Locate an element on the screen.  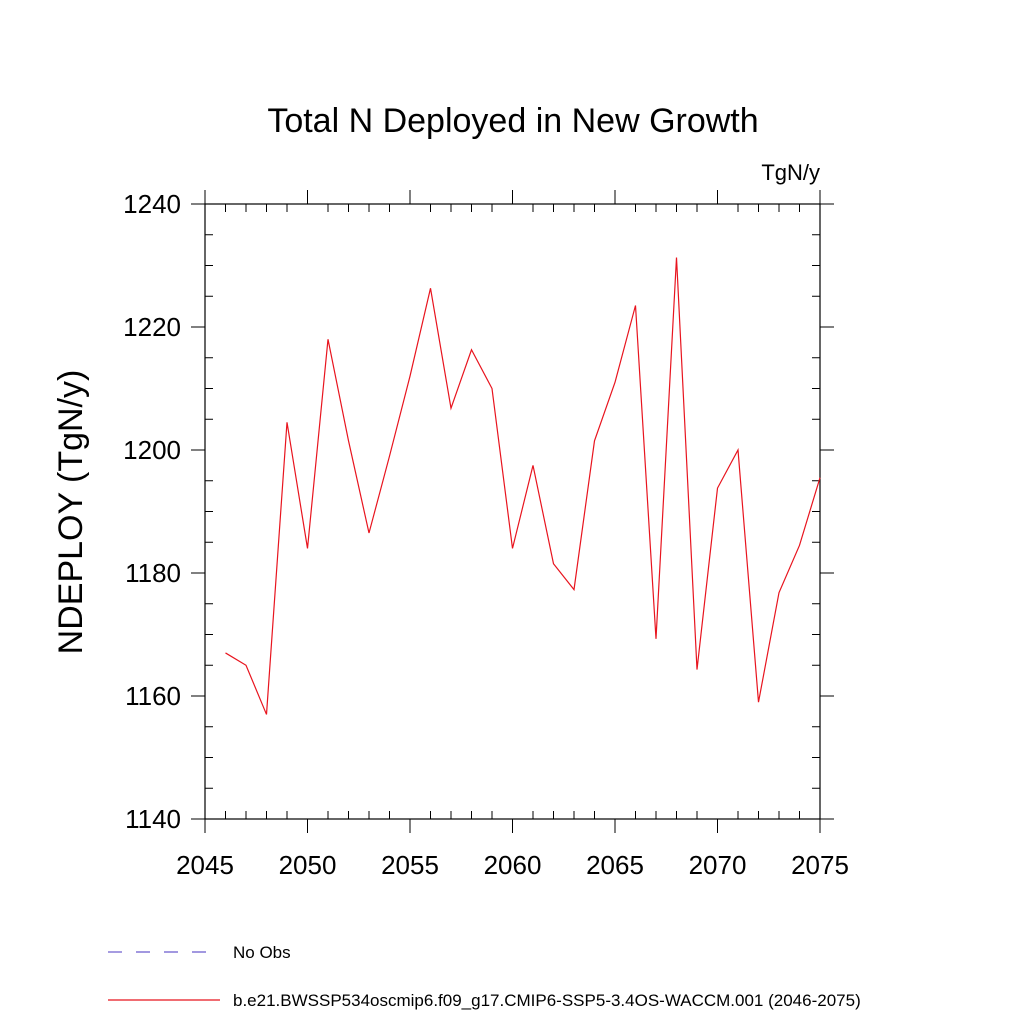
y-axis-label: NDEPLOY (TgN/y) is located at coordinates (71, 512).